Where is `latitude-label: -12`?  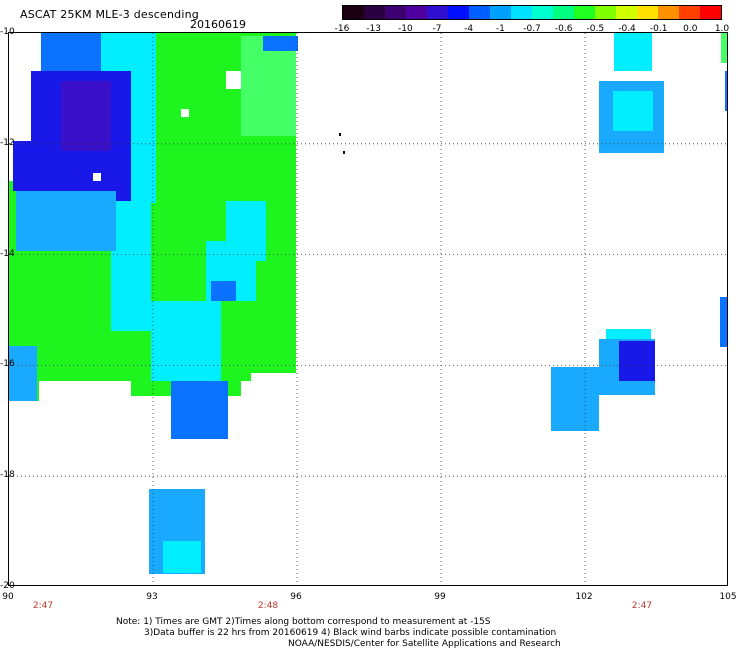 latitude-label: -12 is located at coordinates (7, 142).